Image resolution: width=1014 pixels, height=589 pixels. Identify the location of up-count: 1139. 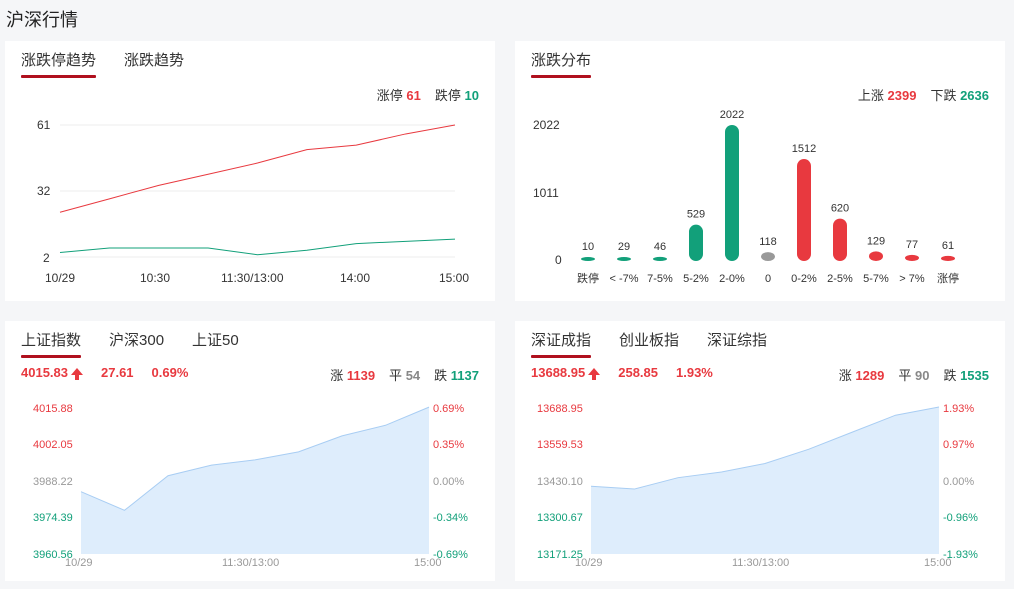
(361, 375).